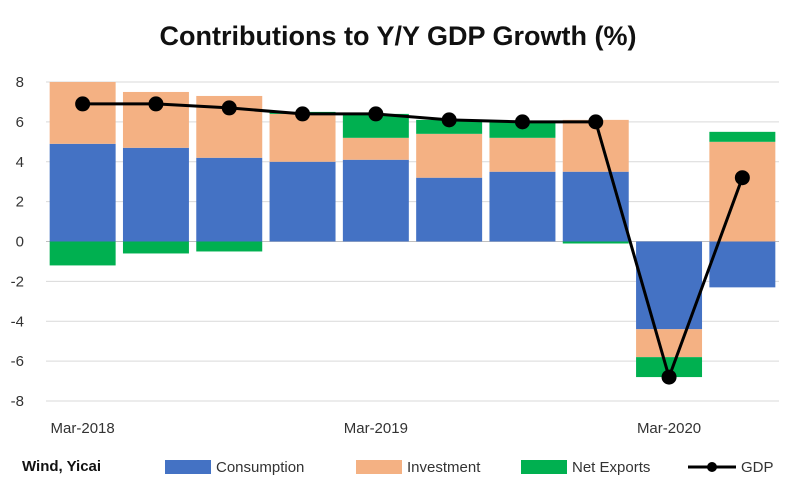 The height and width of the screenshot is (497, 796). What do you see at coordinates (731, 467) in the screenshot?
I see `legend-item-gdp: GDP` at bounding box center [731, 467].